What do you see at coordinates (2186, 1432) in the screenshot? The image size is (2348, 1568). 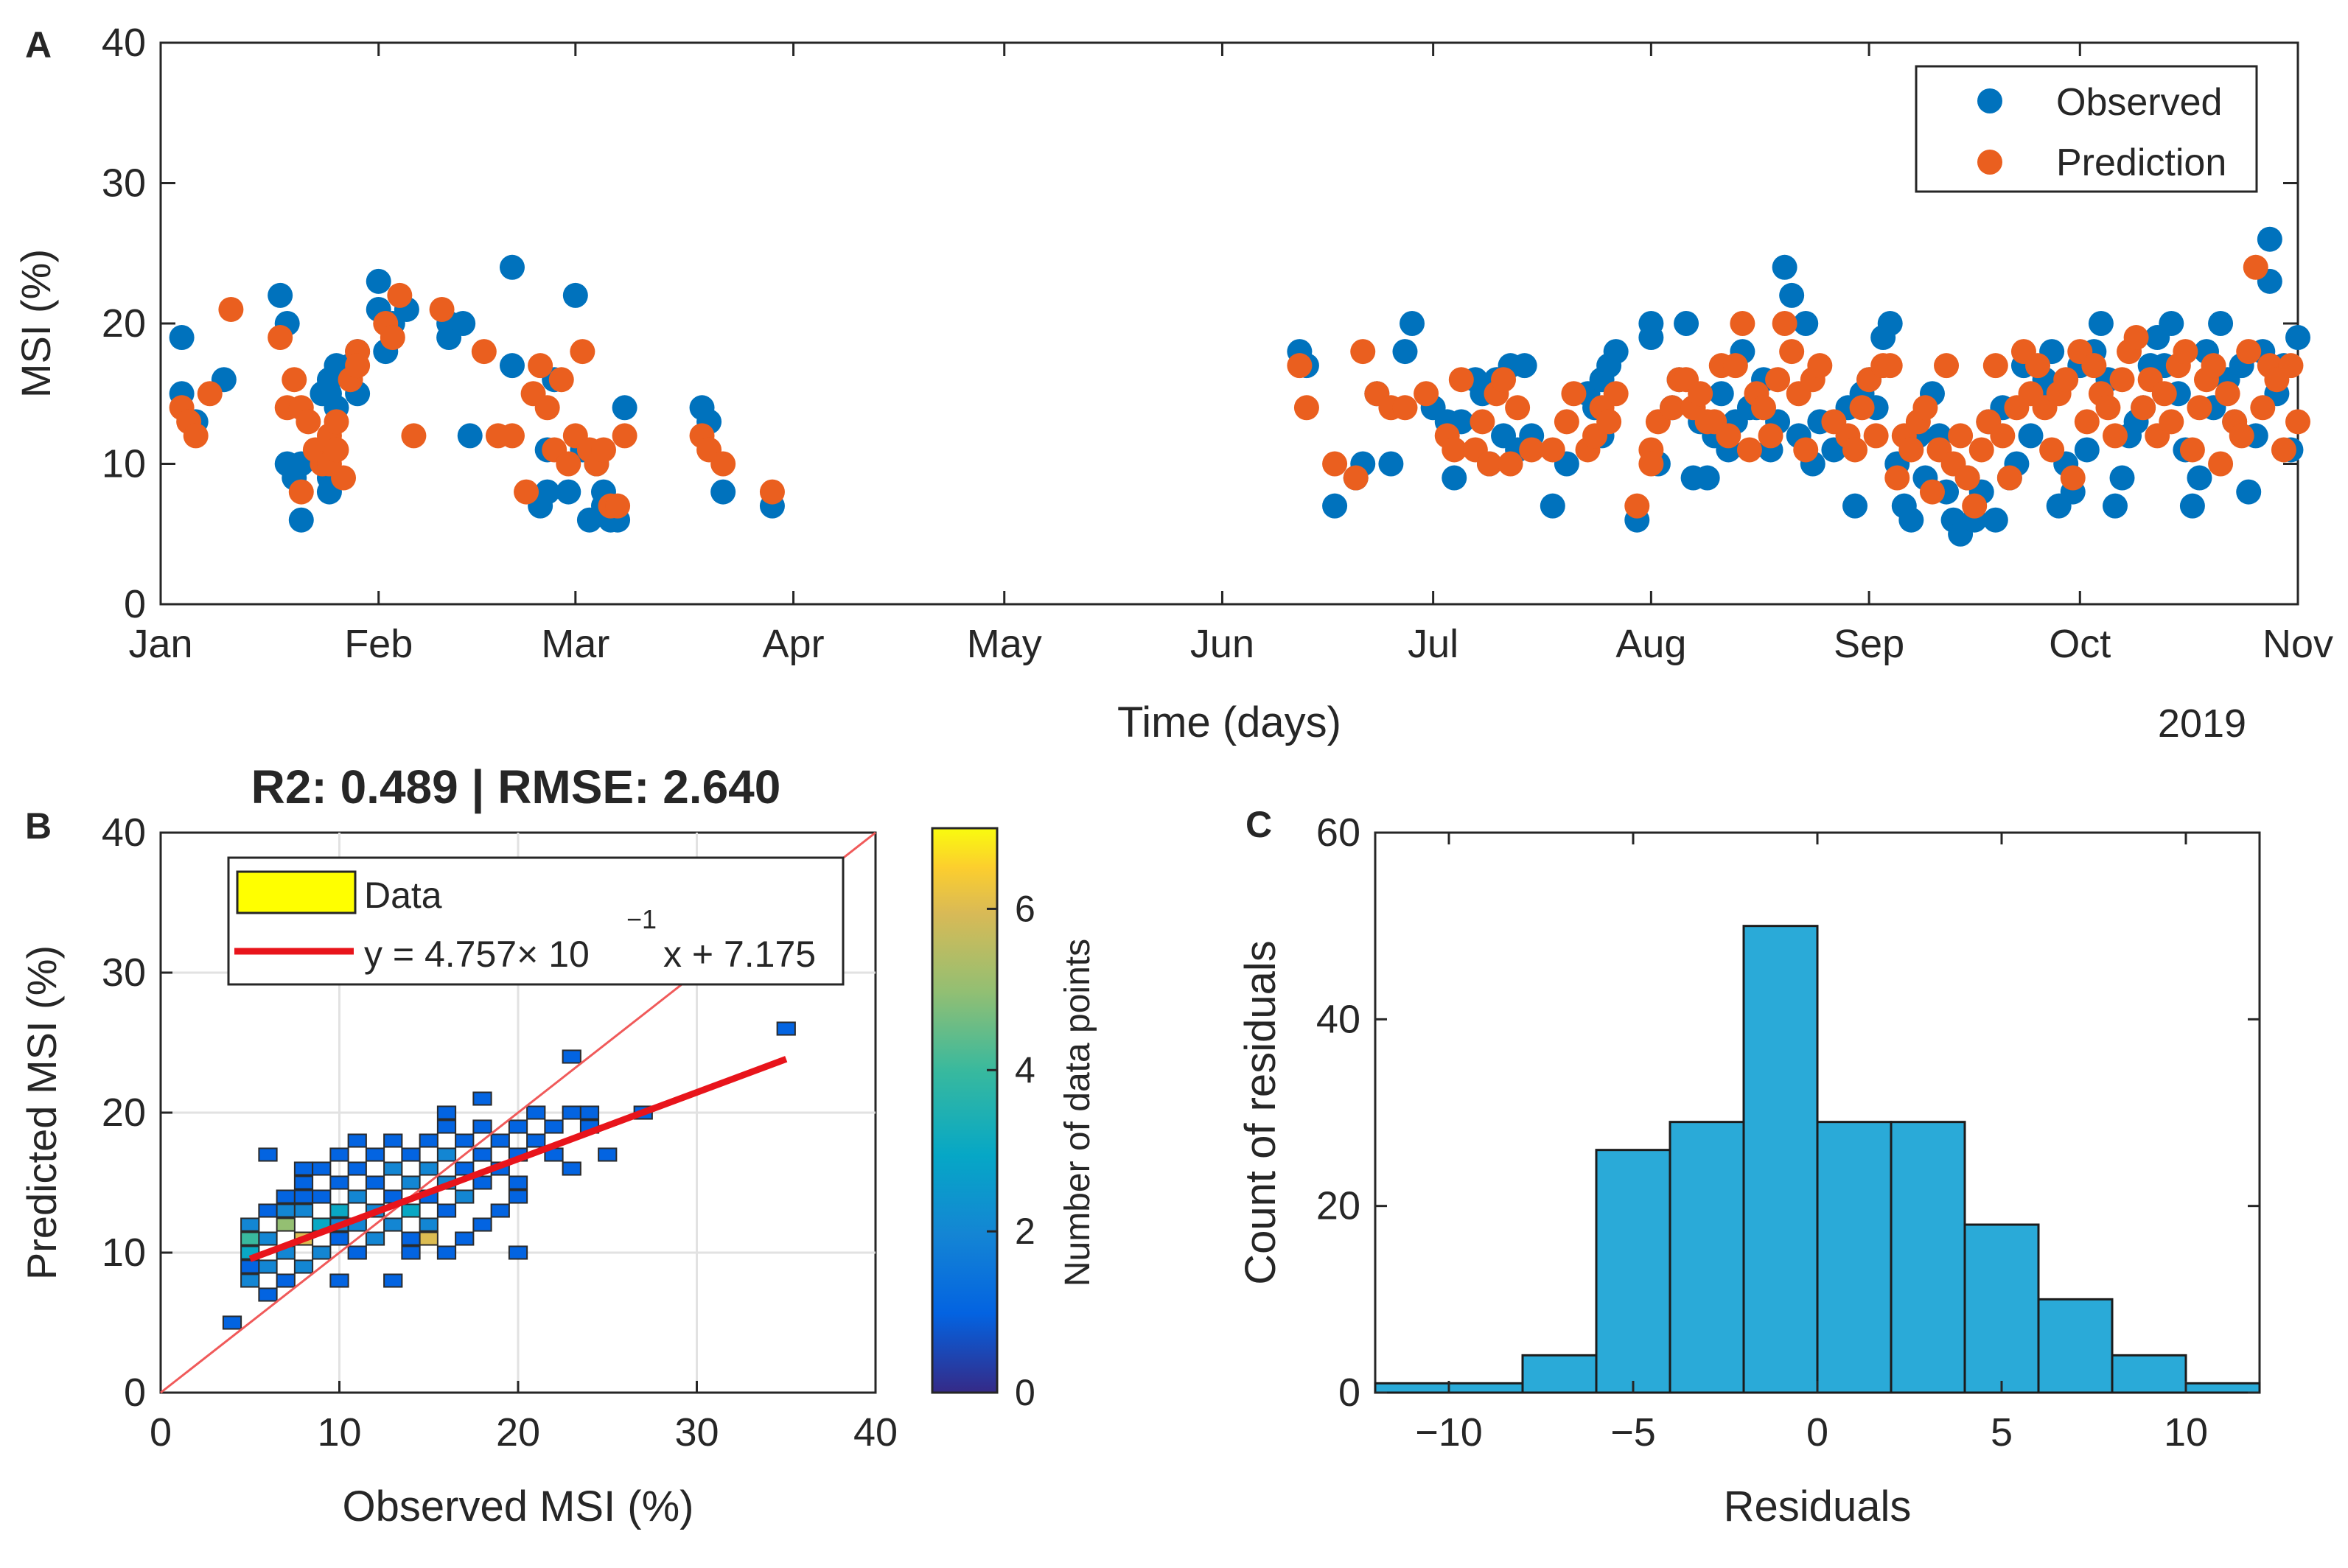 I see `panel-c-x-tick-label: 10` at bounding box center [2186, 1432].